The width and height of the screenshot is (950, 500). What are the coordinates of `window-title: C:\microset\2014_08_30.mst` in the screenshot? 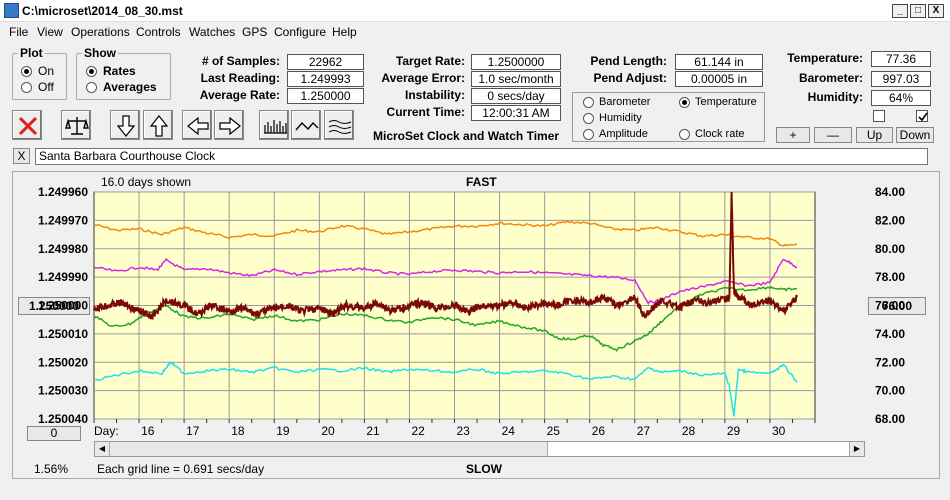 It's located at (102, 11).